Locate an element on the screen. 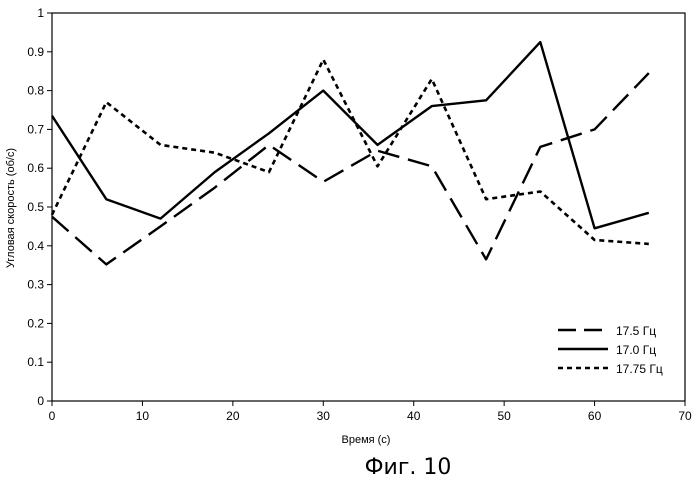 The height and width of the screenshot is (482, 699). y-tick-label: 0.8 is located at coordinates (35, 91).